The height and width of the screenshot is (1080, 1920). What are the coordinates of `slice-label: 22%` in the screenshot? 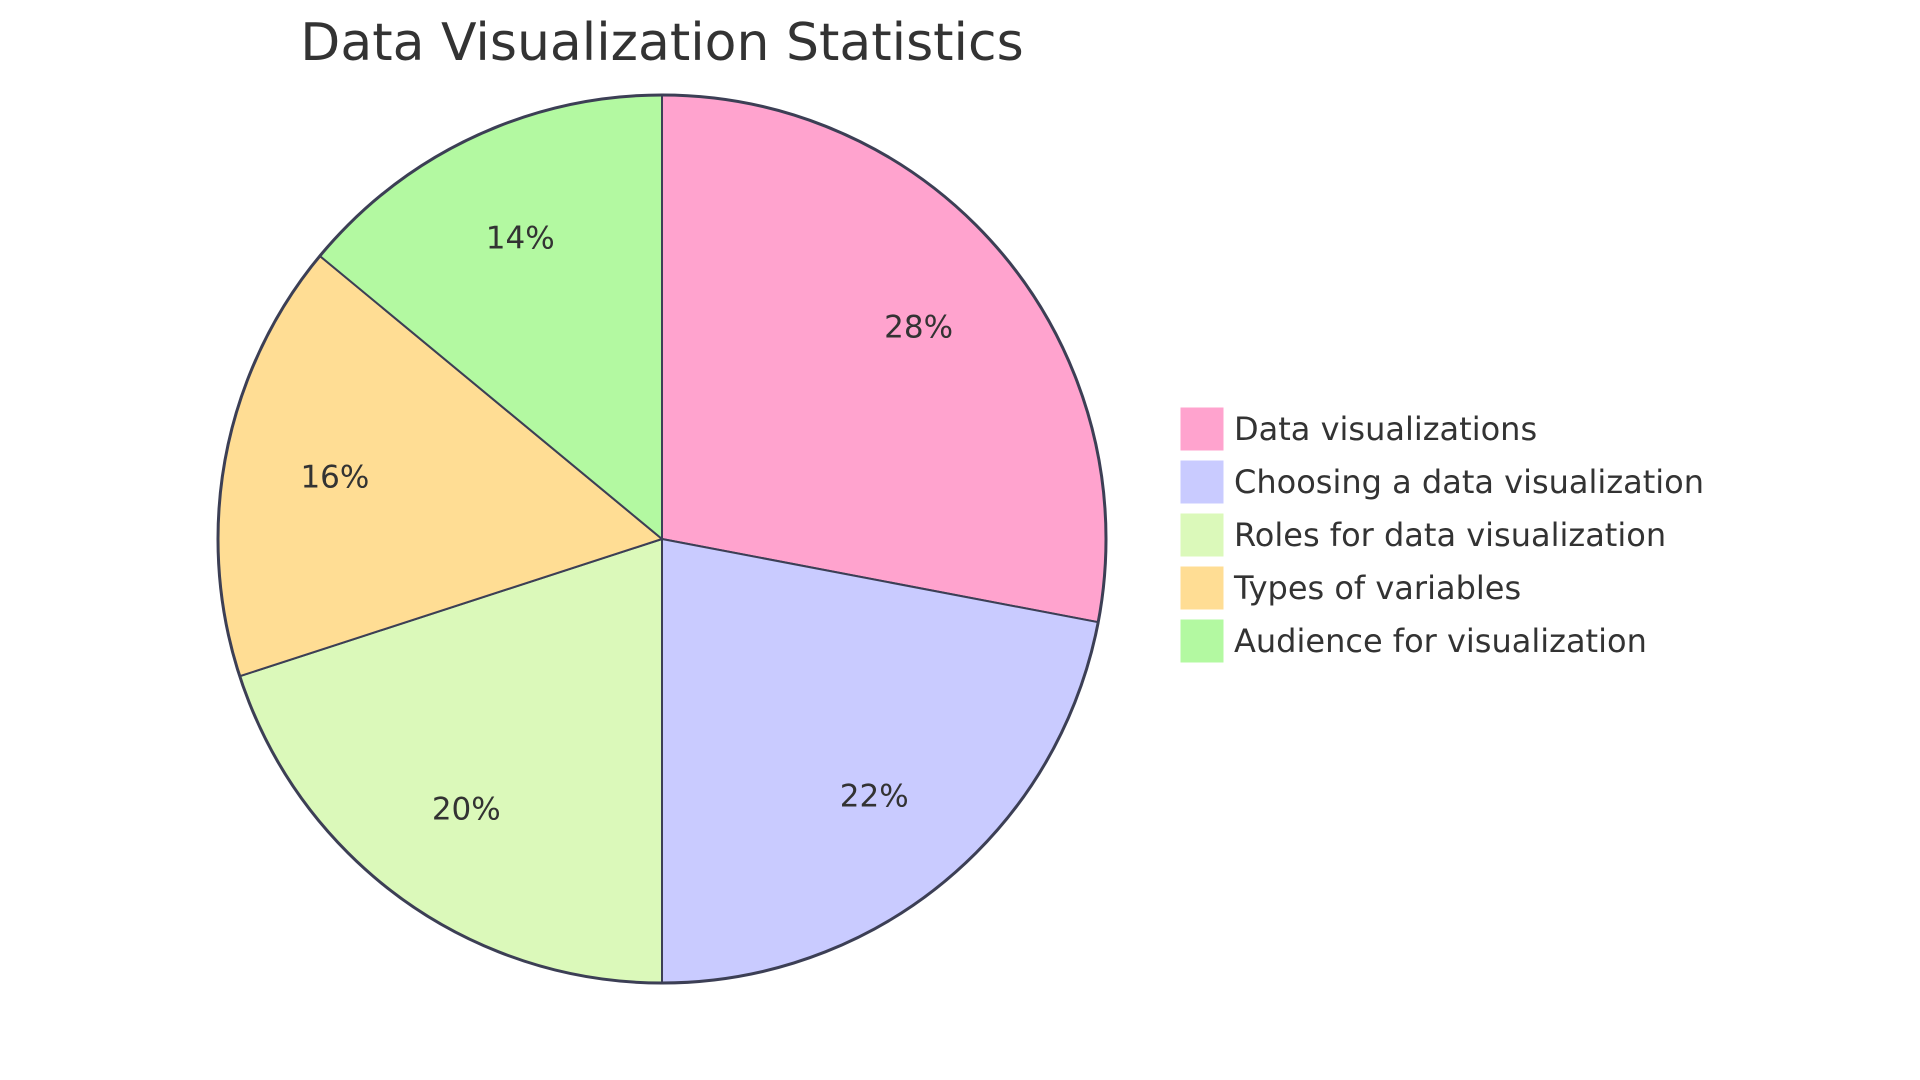 It's located at (874, 797).